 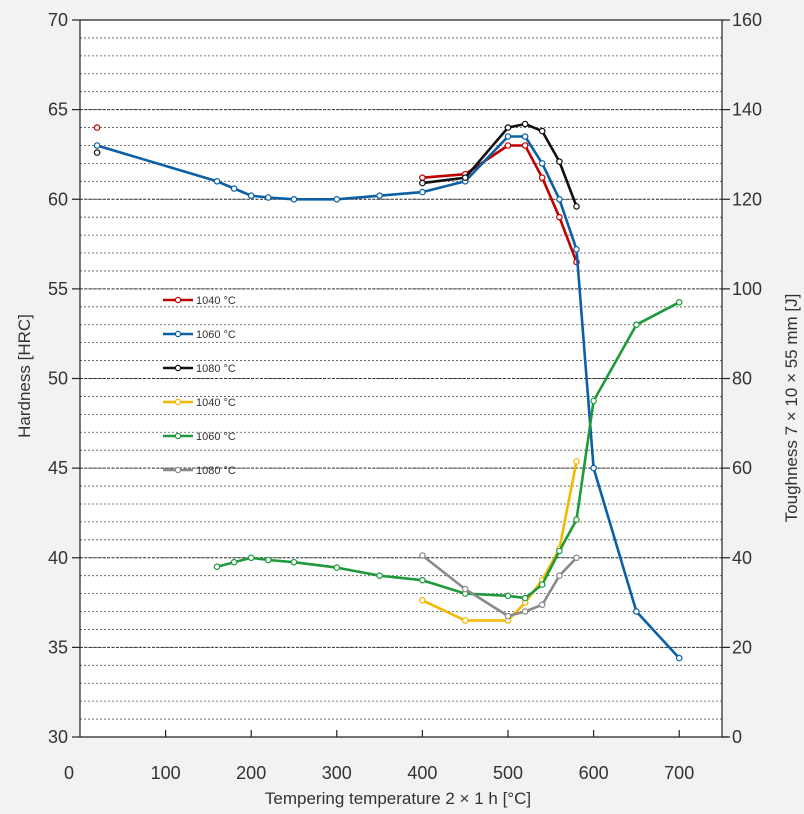 What do you see at coordinates (742, 468) in the screenshot?
I see `y-right-tick-label: 60` at bounding box center [742, 468].